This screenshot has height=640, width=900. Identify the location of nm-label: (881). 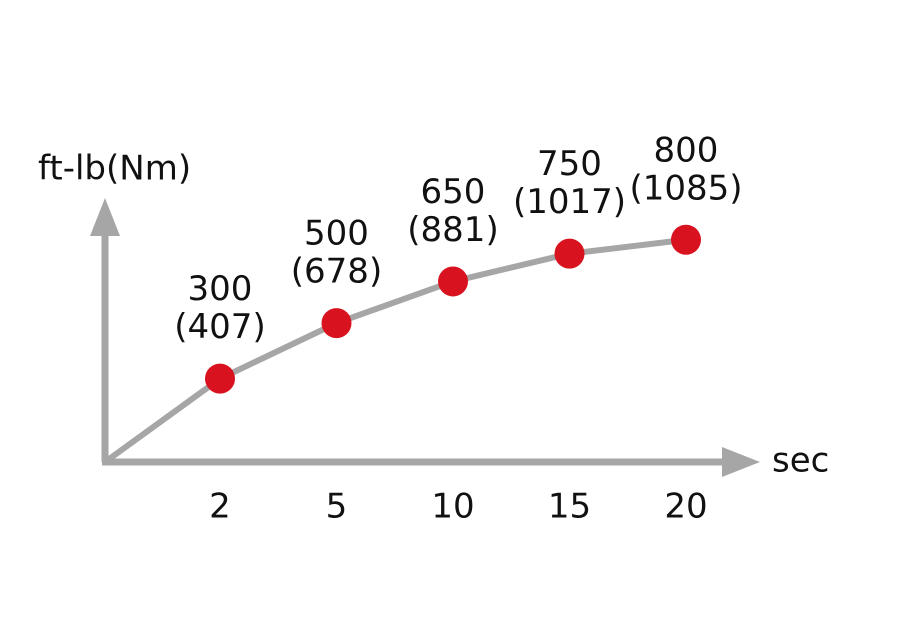
(452, 230).